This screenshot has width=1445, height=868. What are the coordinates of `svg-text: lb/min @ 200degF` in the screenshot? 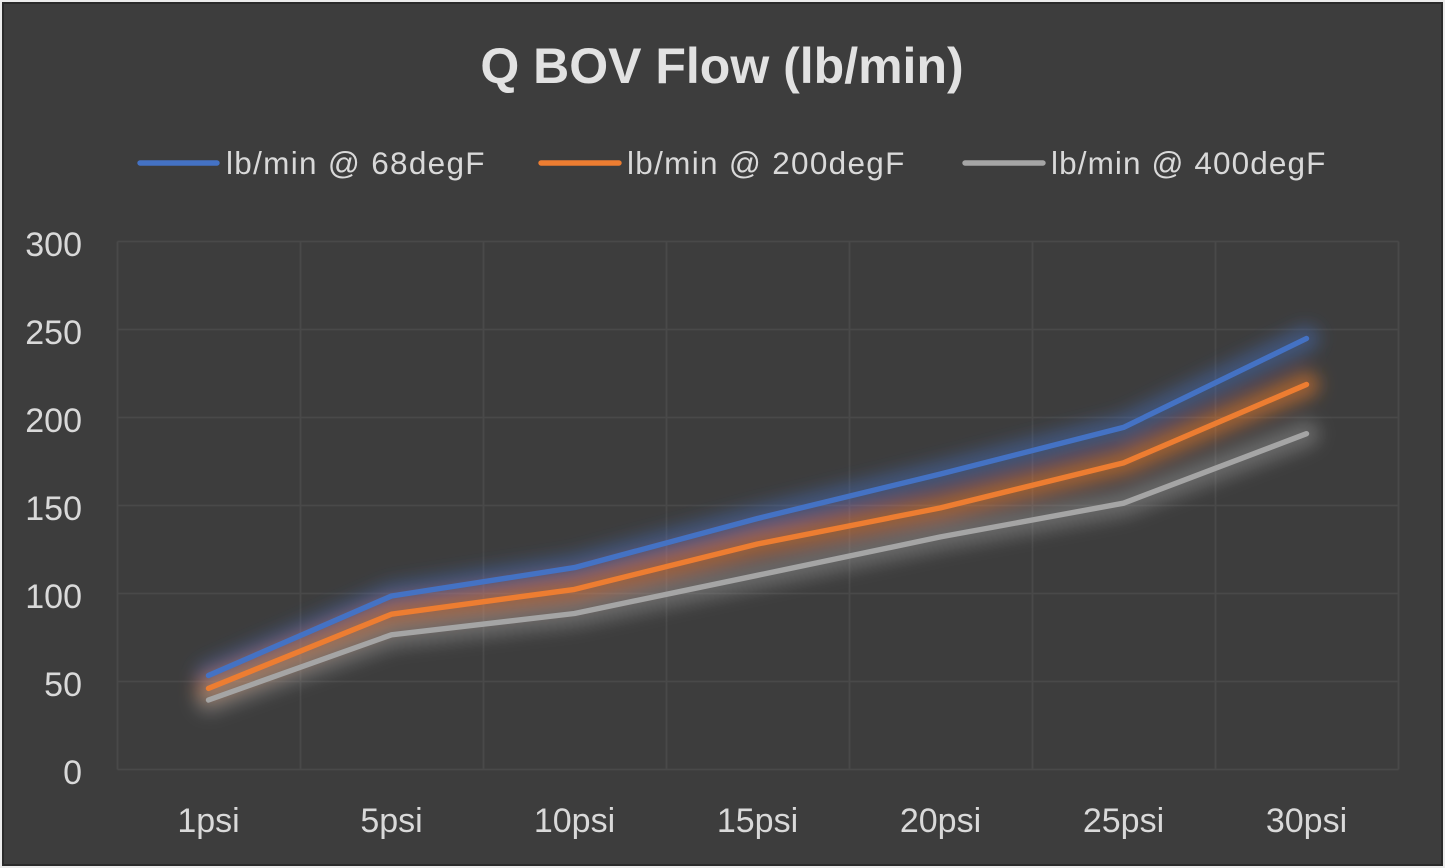 It's located at (766, 163).